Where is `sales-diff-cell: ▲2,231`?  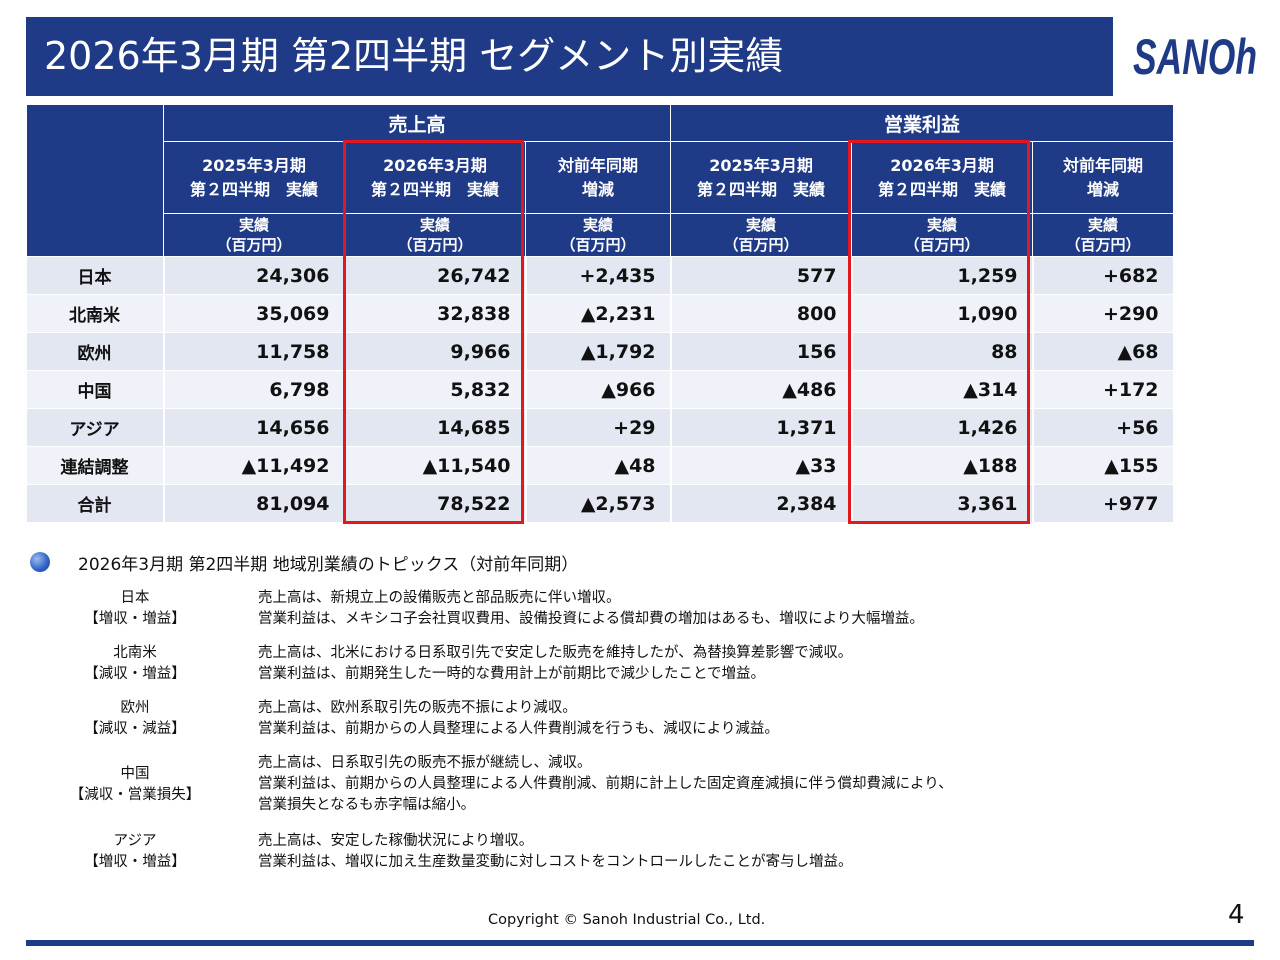 sales-diff-cell: ▲2,231 is located at coordinates (598, 313).